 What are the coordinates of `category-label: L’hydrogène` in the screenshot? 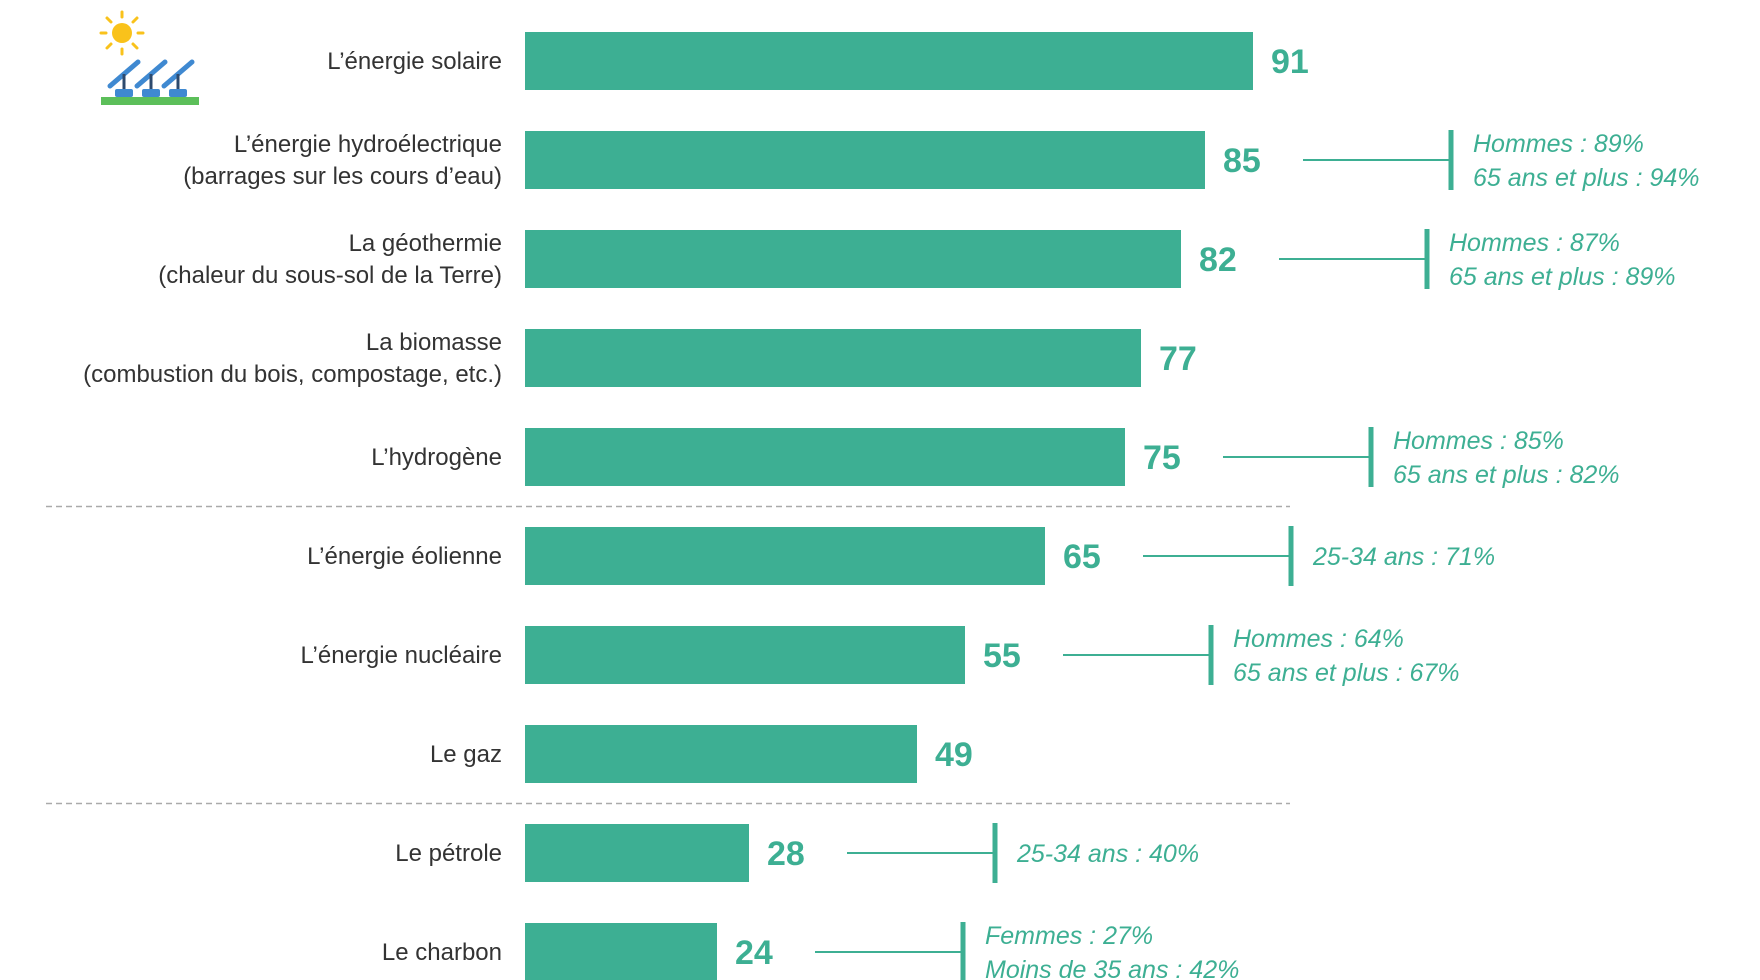 It's located at (436, 457).